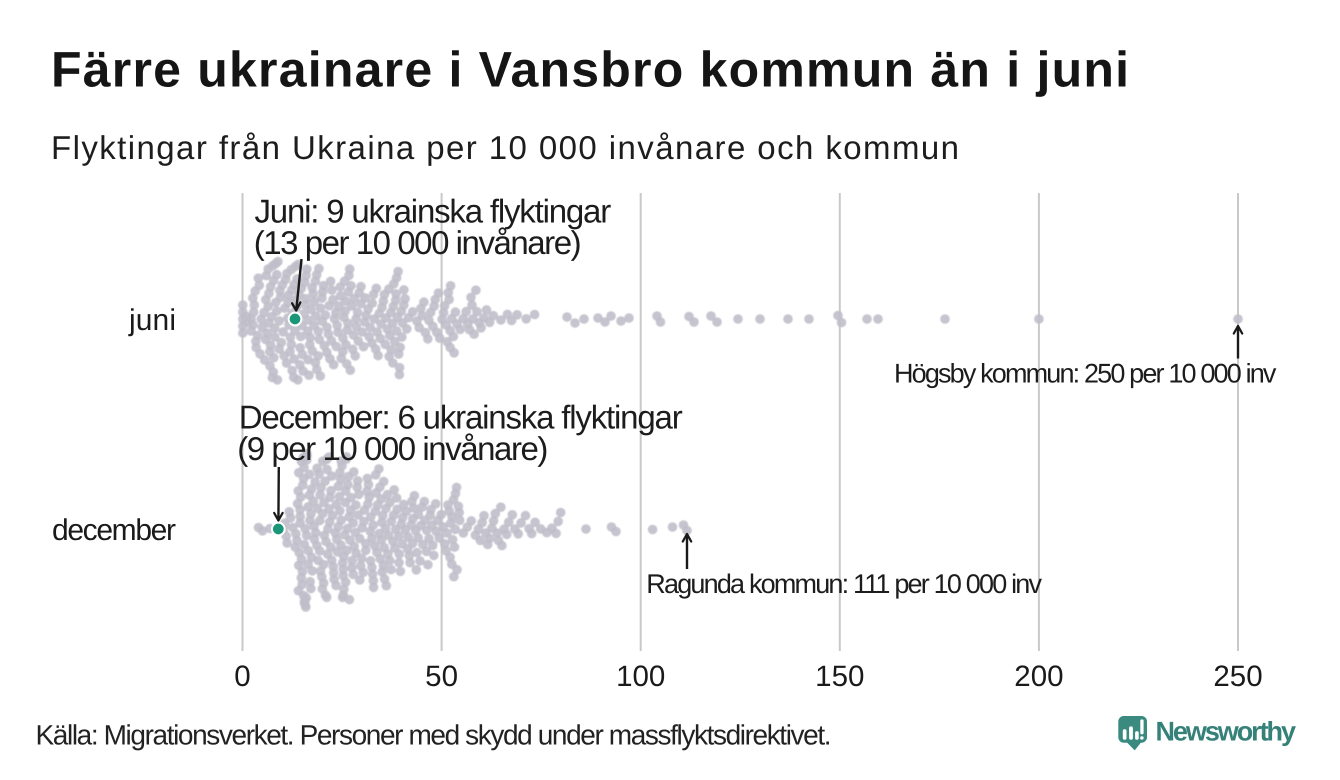 This screenshot has height=780, width=1340. What do you see at coordinates (1237, 676) in the screenshot?
I see `svg-text: 250` at bounding box center [1237, 676].